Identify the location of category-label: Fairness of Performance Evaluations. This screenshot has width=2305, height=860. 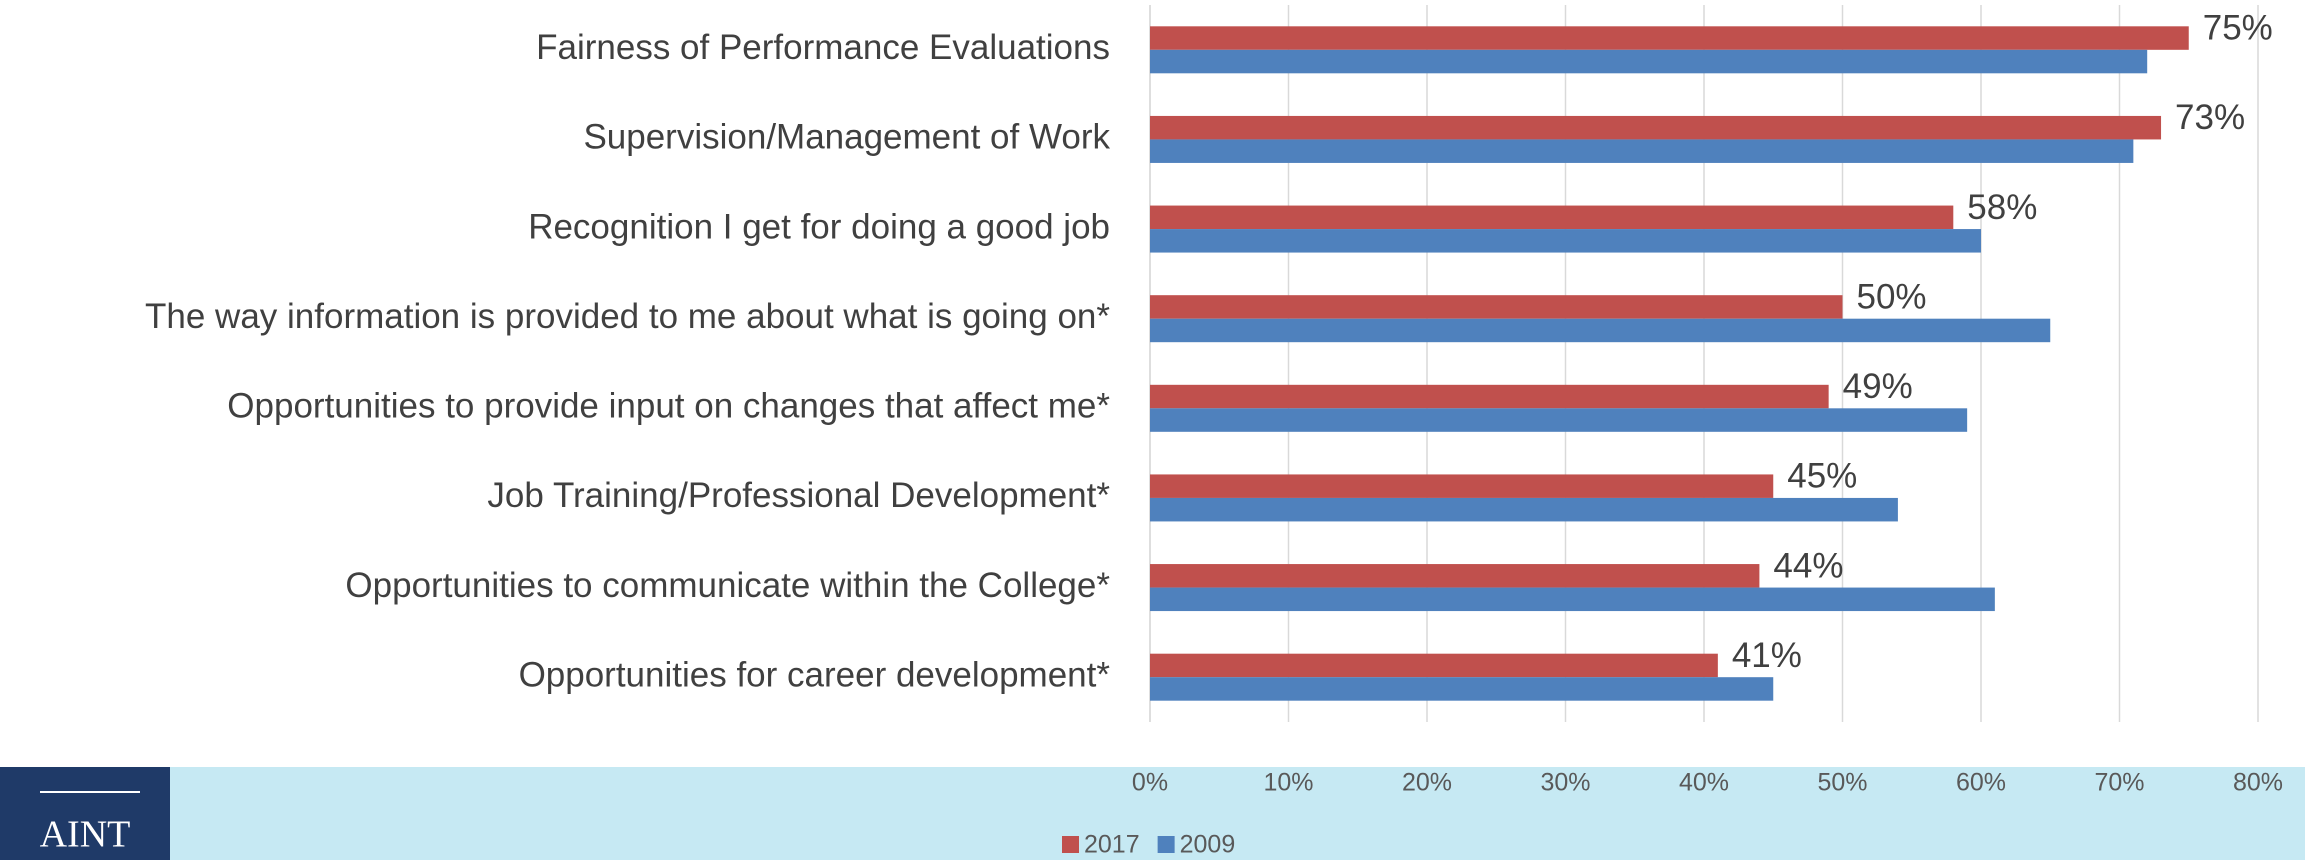
(823, 47).